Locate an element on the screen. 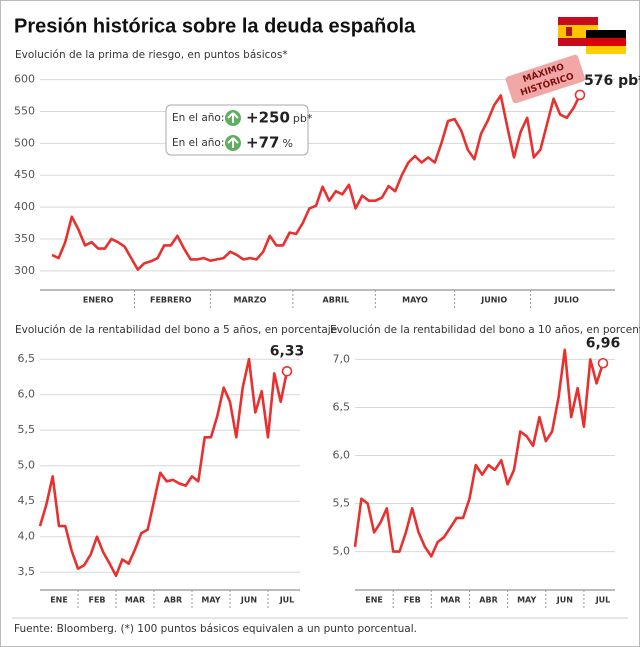 This screenshot has width=640, height=647. x-tick-label: FEBRERO is located at coordinates (171, 300).